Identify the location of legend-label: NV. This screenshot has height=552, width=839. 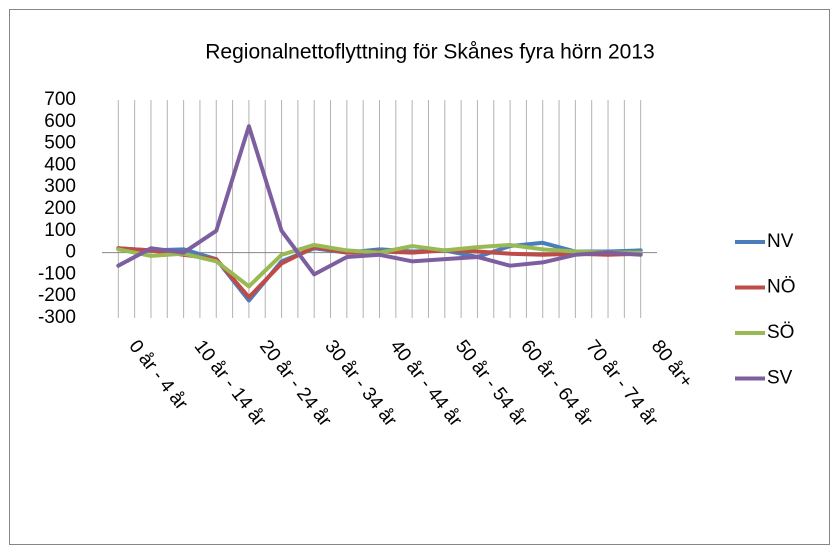
(780, 241).